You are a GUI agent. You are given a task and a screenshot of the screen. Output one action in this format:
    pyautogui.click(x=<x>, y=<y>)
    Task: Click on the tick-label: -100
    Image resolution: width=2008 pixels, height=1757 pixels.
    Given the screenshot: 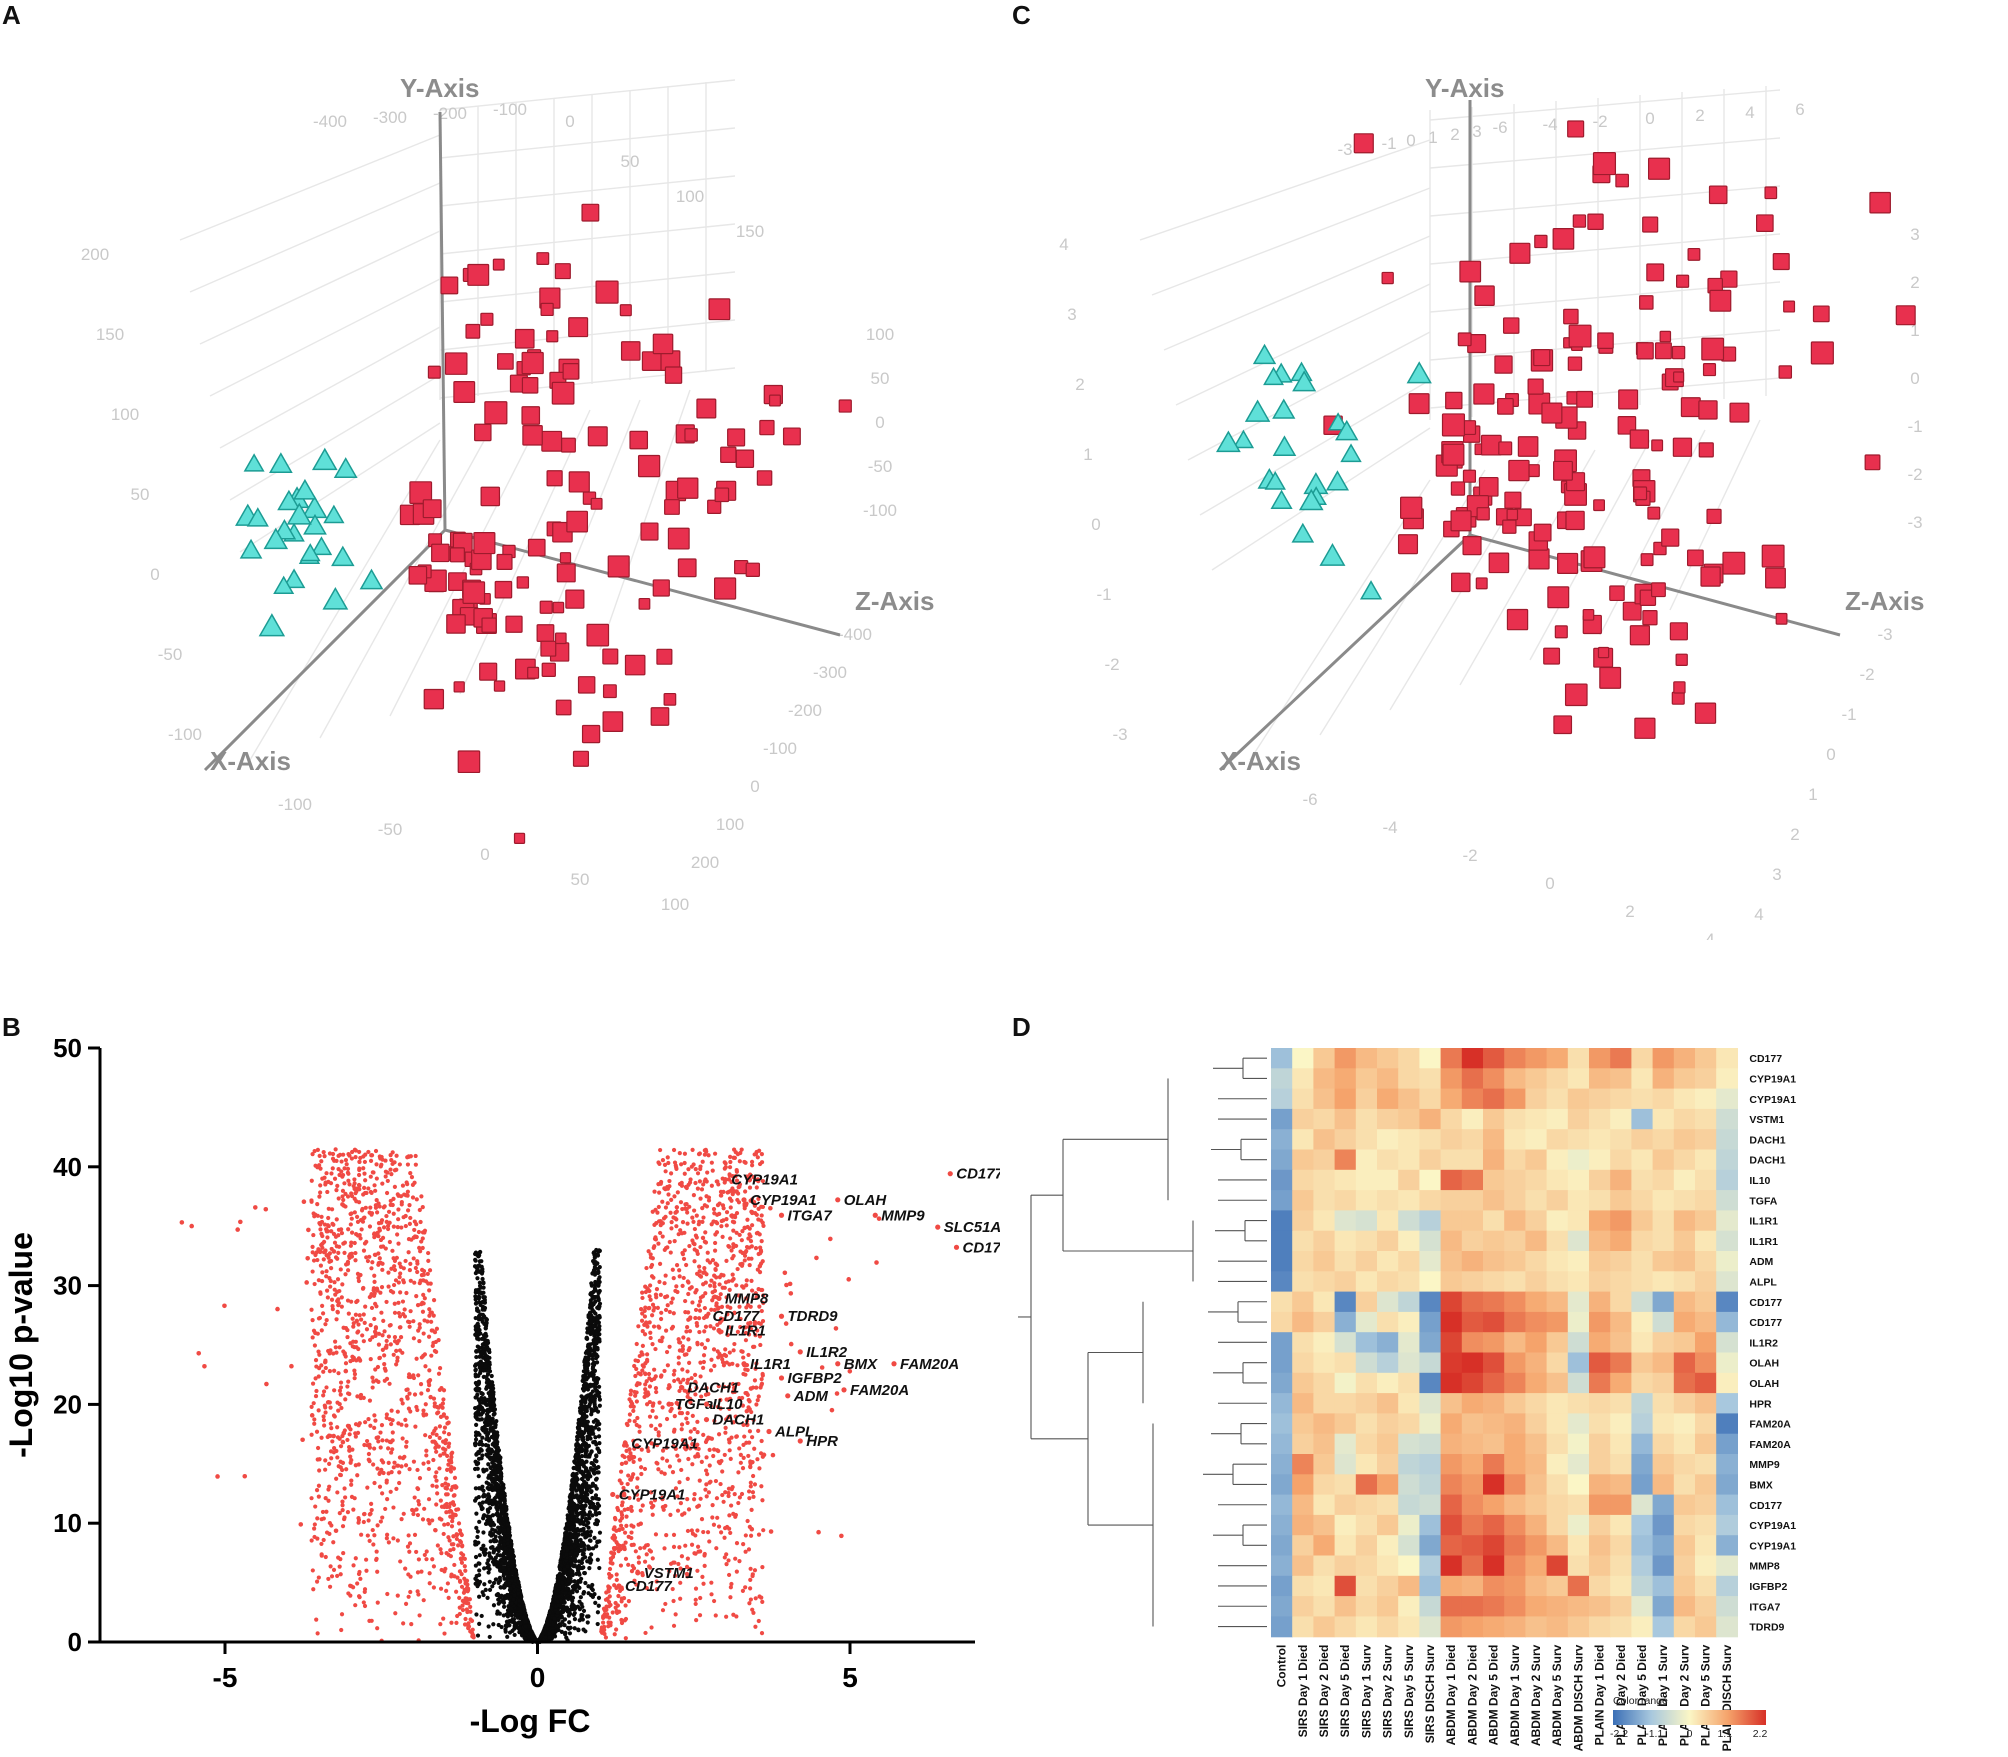 What is the action you would take?
    pyautogui.click(x=295, y=804)
    